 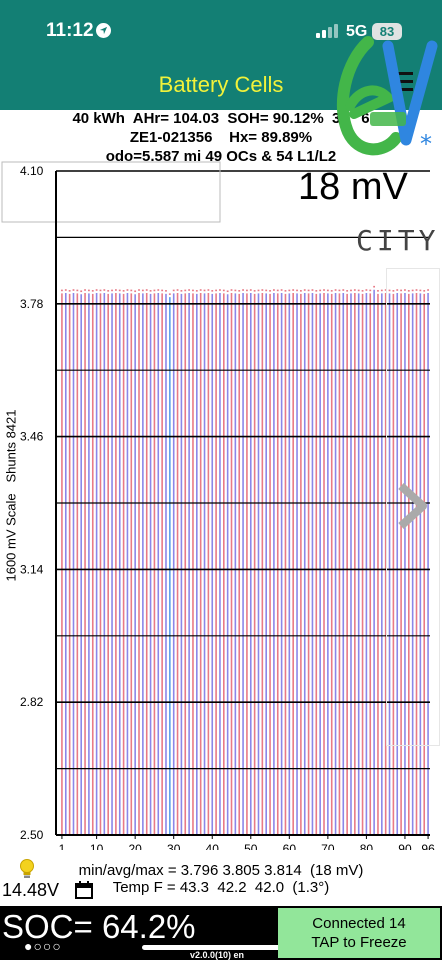 I want to click on y-tick-label: 3.14, so click(x=32, y=569).